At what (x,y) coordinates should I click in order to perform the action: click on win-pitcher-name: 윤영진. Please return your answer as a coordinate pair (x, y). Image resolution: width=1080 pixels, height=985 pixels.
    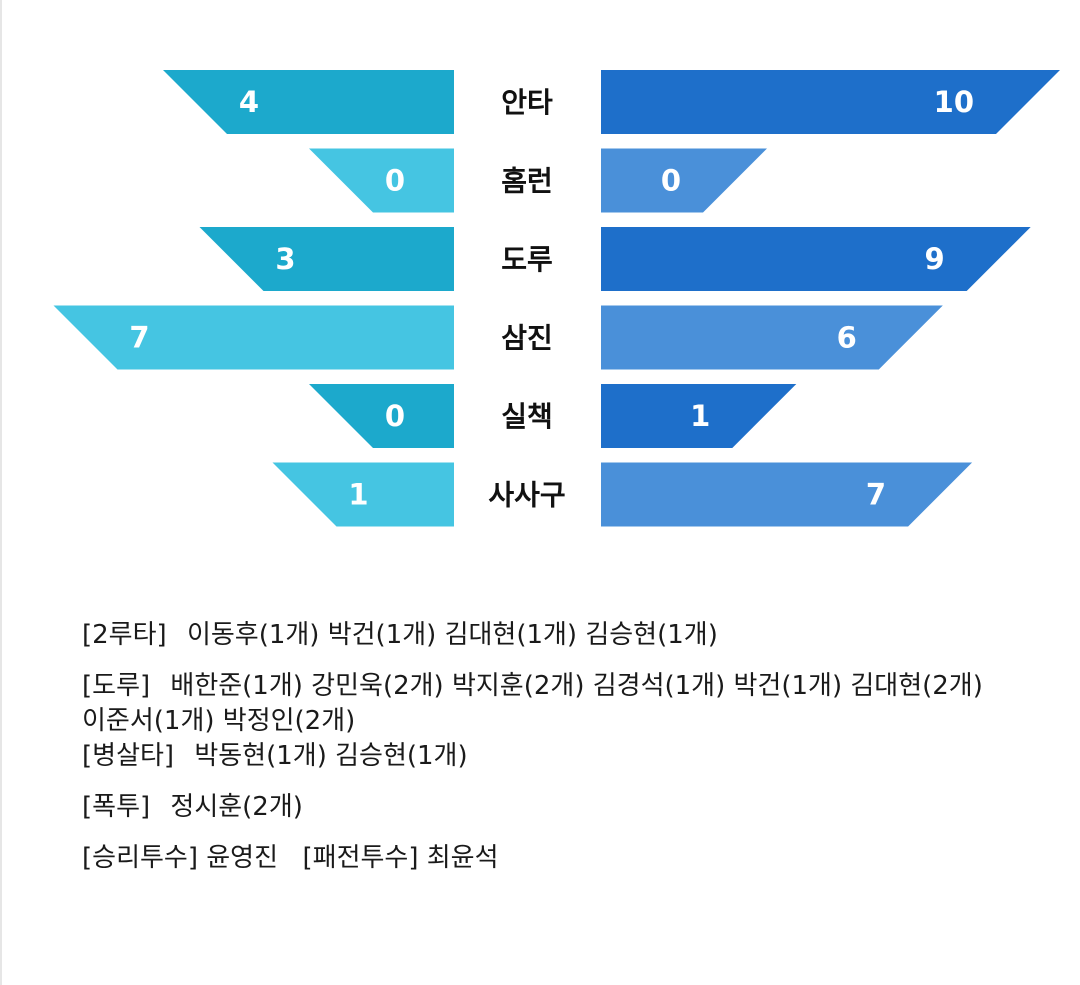
    Looking at the image, I should click on (242, 858).